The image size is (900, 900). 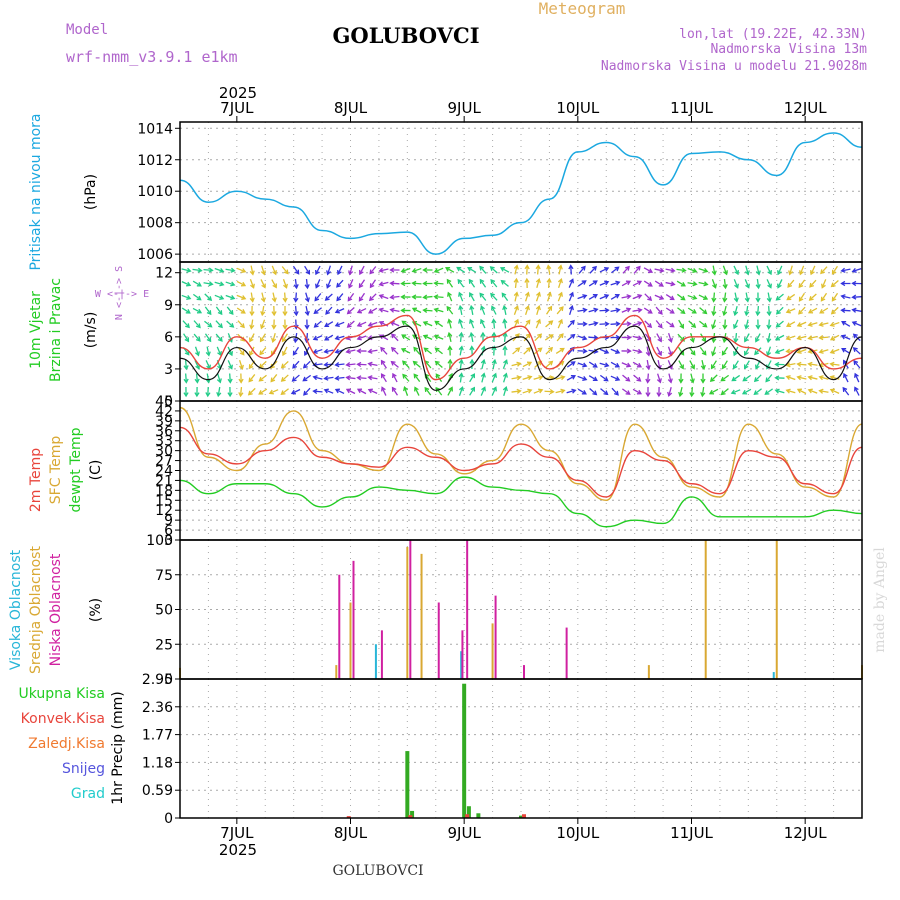 I want to click on y-tick-label: 1014, so click(x=155, y=129).